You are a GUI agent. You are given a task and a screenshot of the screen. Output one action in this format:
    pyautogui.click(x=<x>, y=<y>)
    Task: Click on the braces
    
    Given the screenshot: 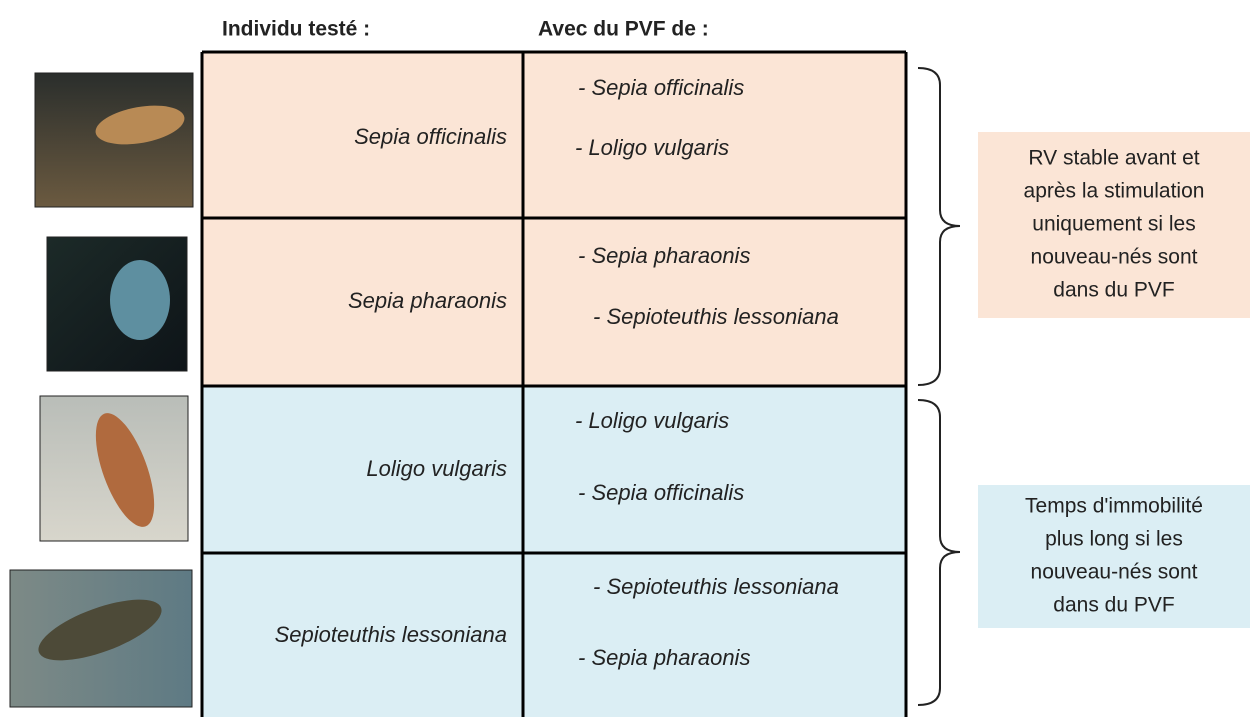 What is the action you would take?
    pyautogui.click(x=939, y=386)
    